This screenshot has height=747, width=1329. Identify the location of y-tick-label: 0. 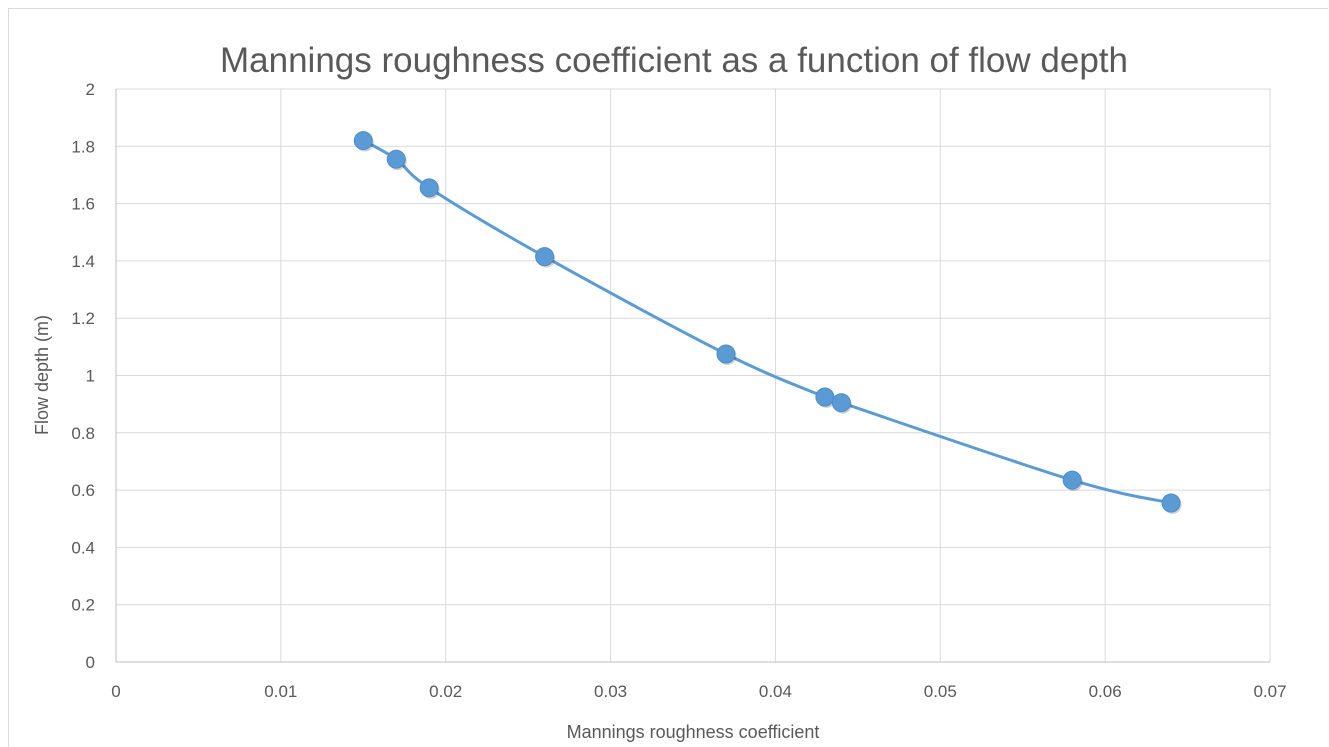
(90, 662).